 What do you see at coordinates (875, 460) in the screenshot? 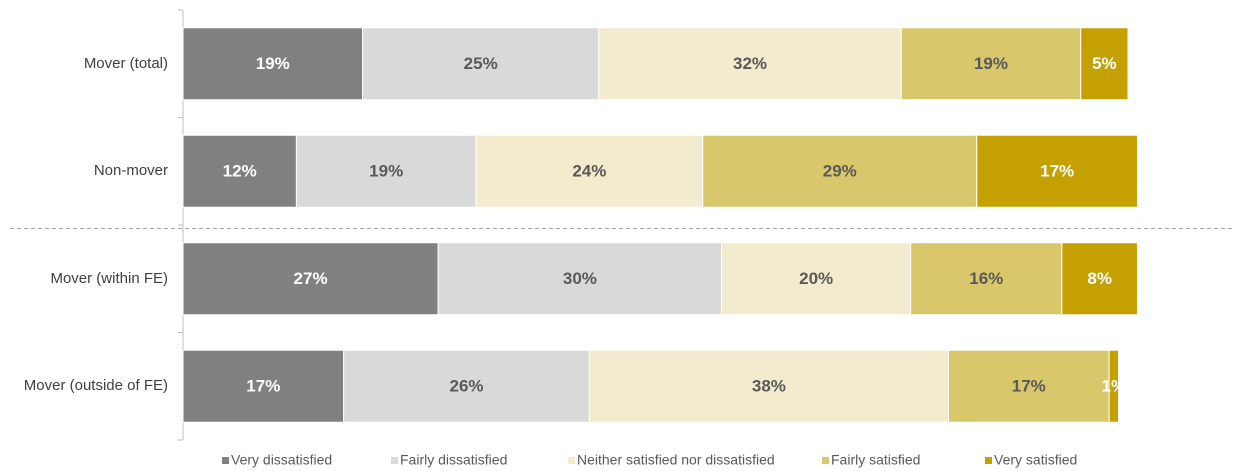
I see `legend-label: Fairly satisfied` at bounding box center [875, 460].